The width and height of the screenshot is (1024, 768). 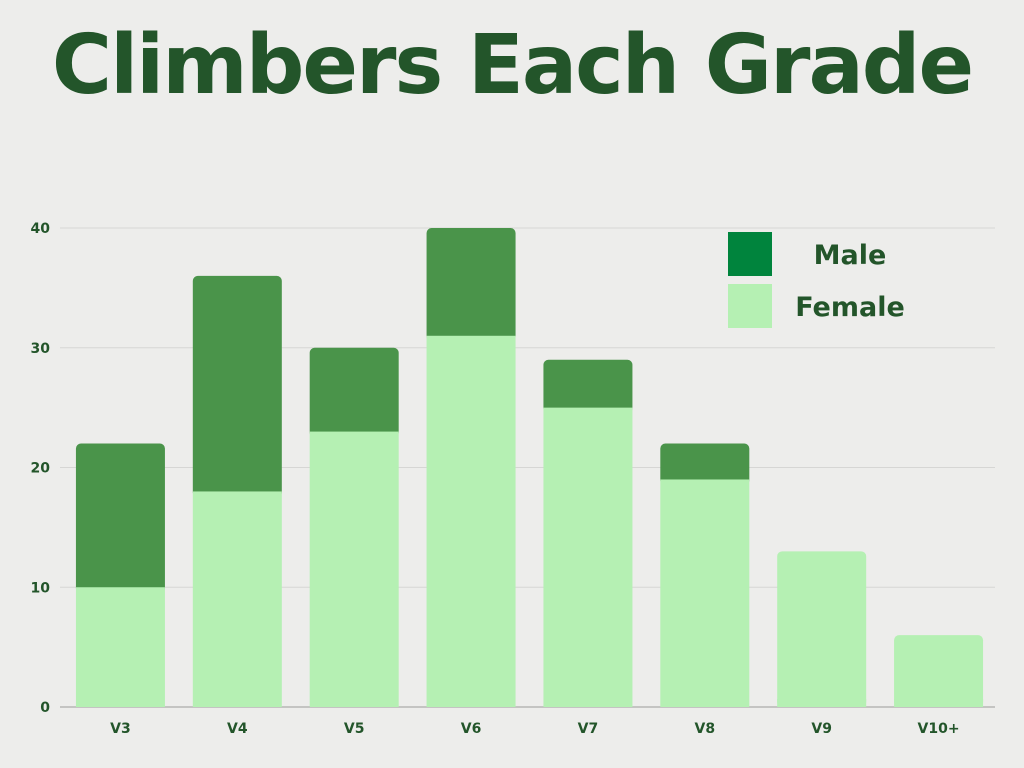 I want to click on bar-male-v4, so click(x=237, y=386).